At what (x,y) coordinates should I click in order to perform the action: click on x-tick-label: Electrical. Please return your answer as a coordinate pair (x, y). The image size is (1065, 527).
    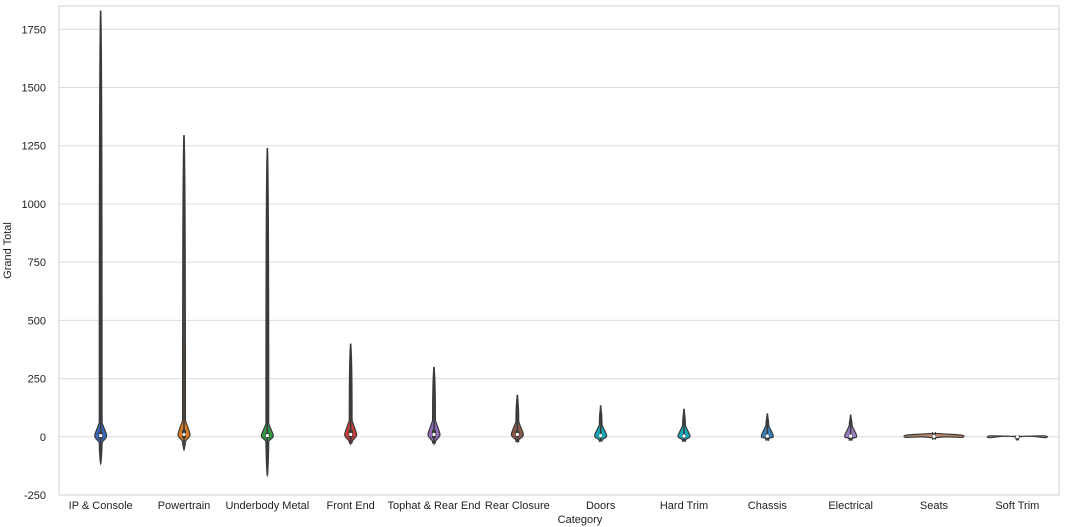
    Looking at the image, I should click on (850, 506).